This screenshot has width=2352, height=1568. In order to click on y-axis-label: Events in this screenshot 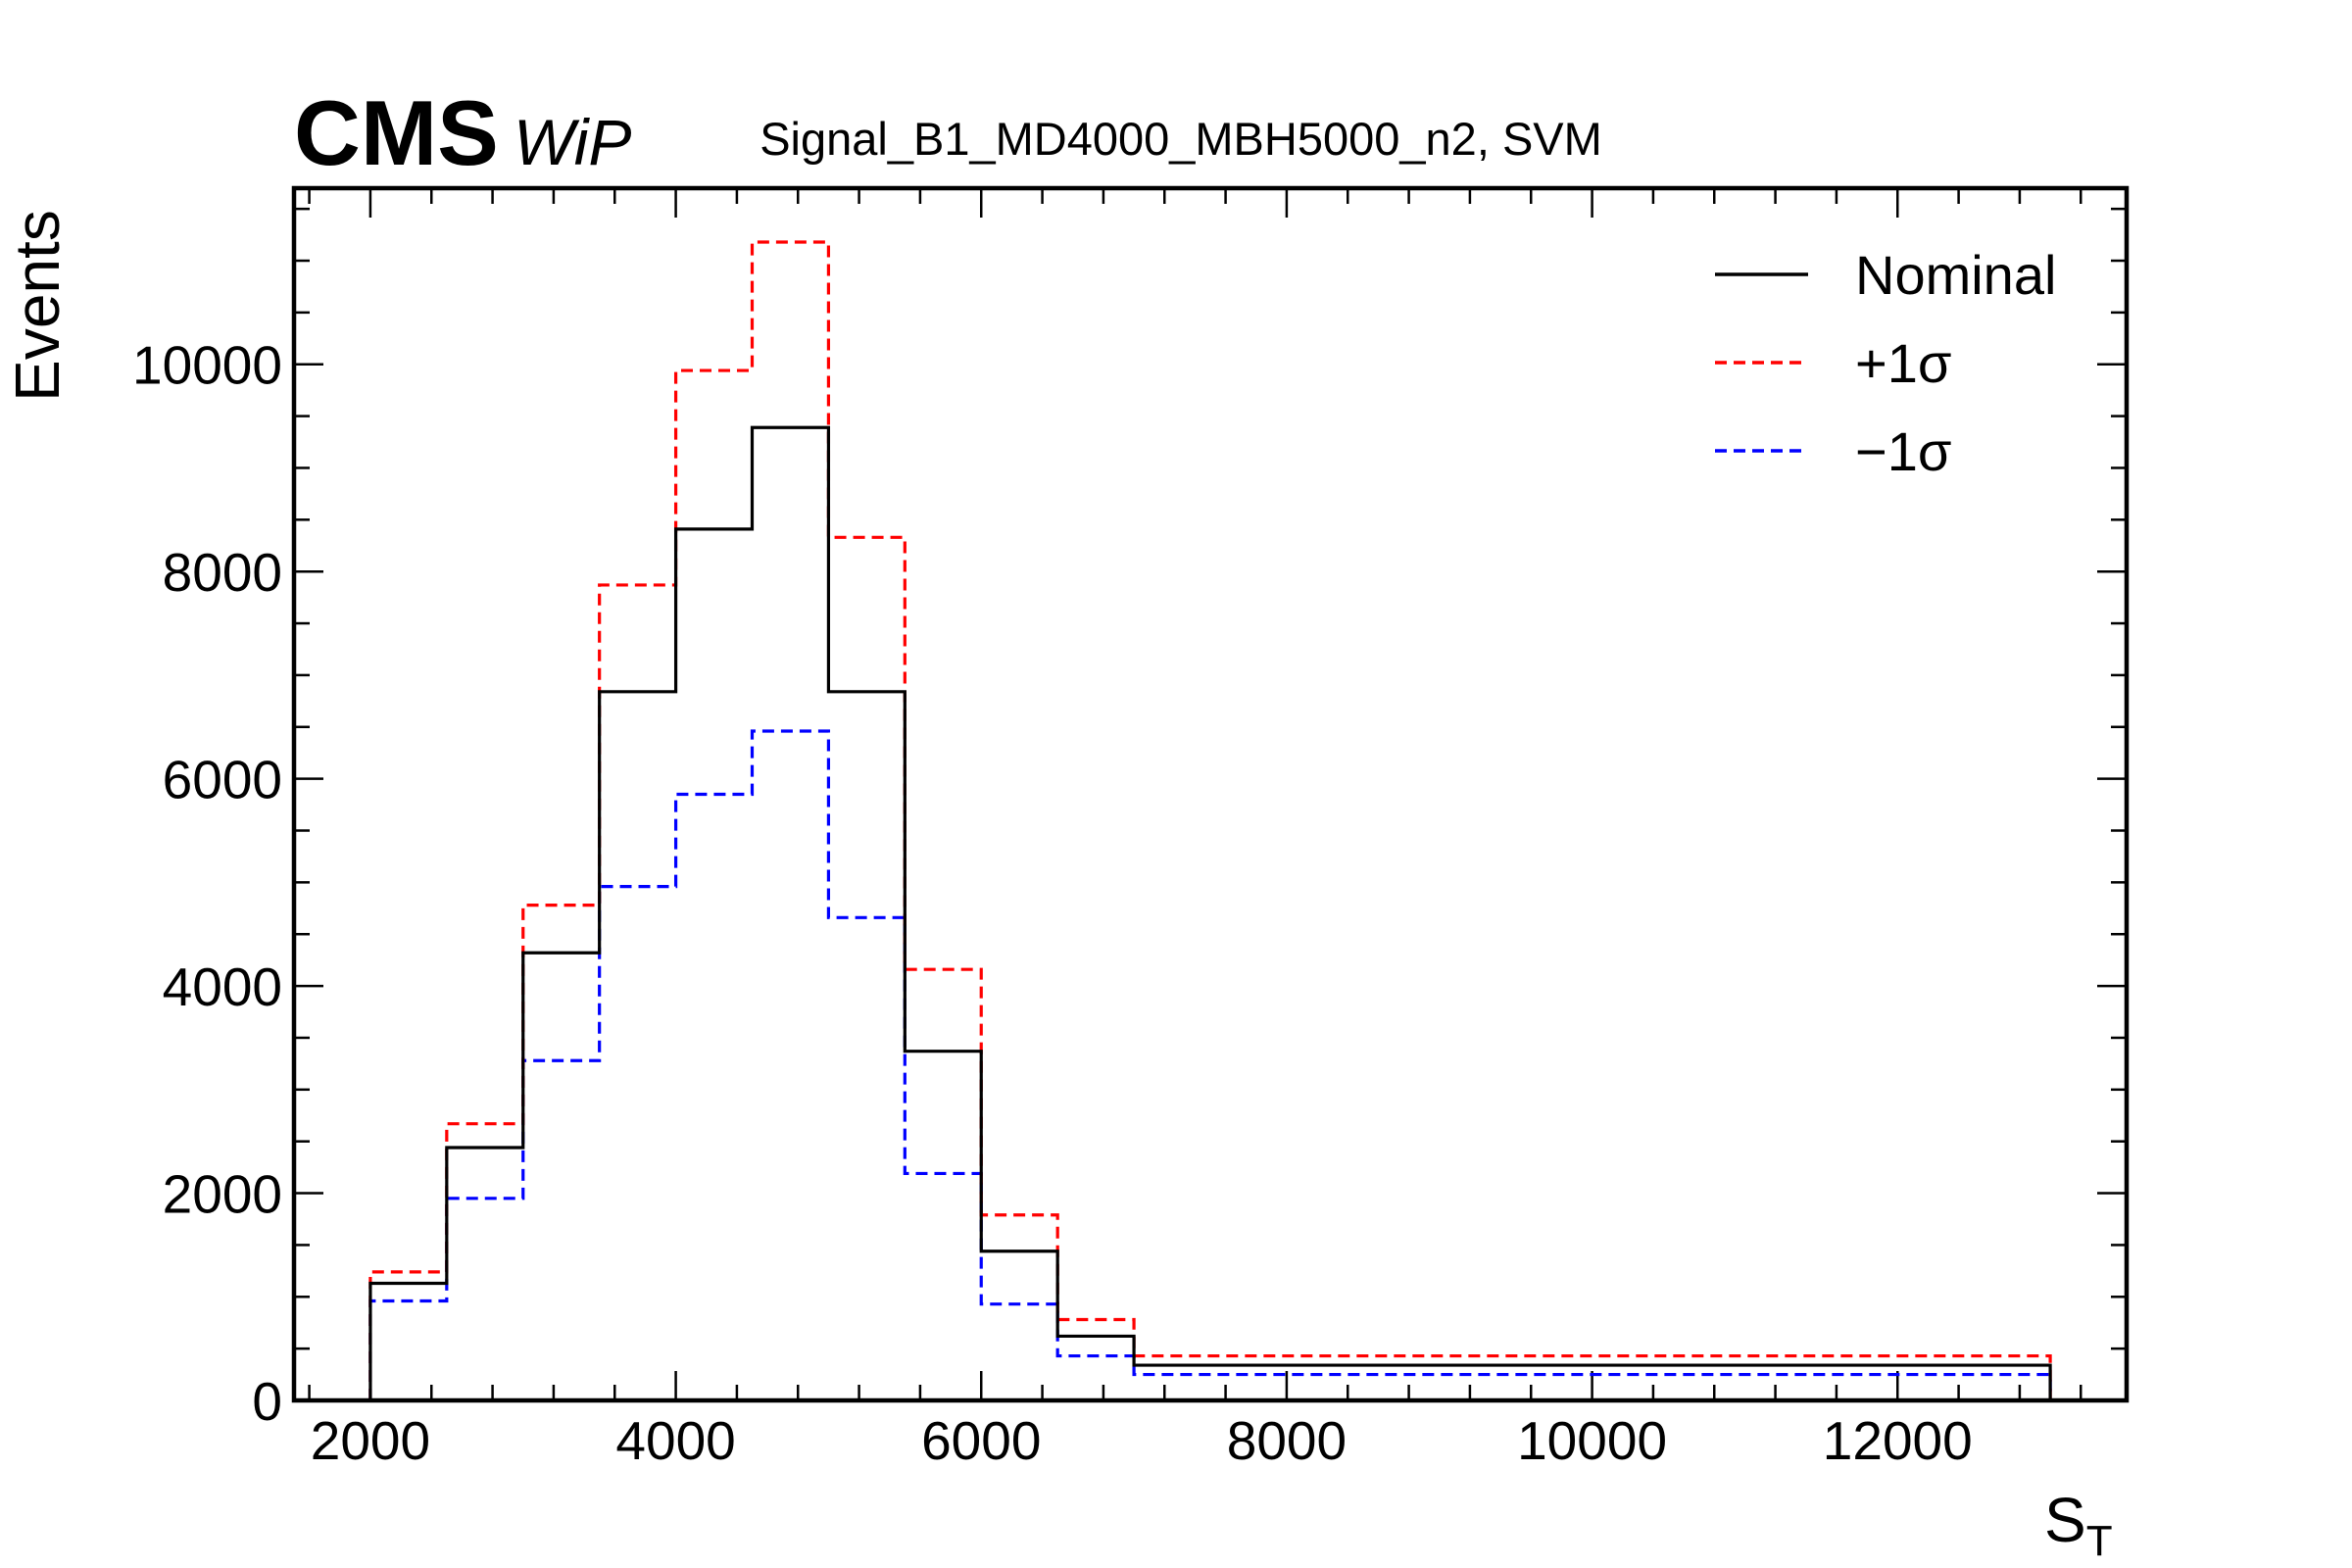, I will do `click(37, 306)`.